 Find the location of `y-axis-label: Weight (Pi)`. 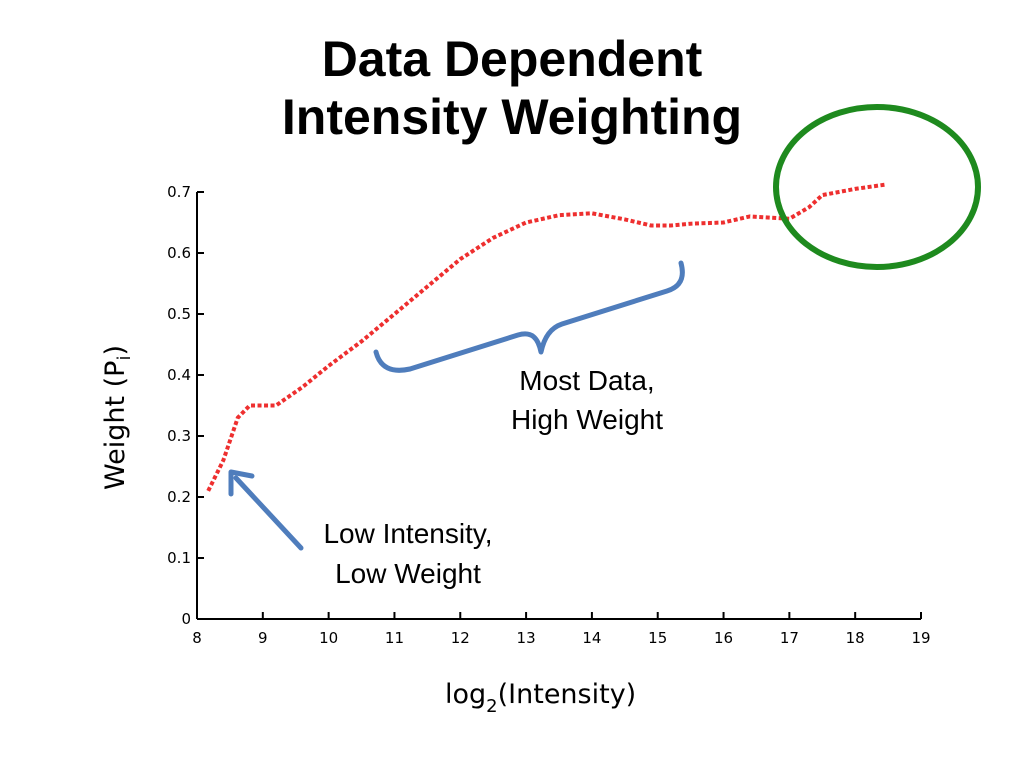

y-axis-label: Weight (Pi) is located at coordinates (117, 417).